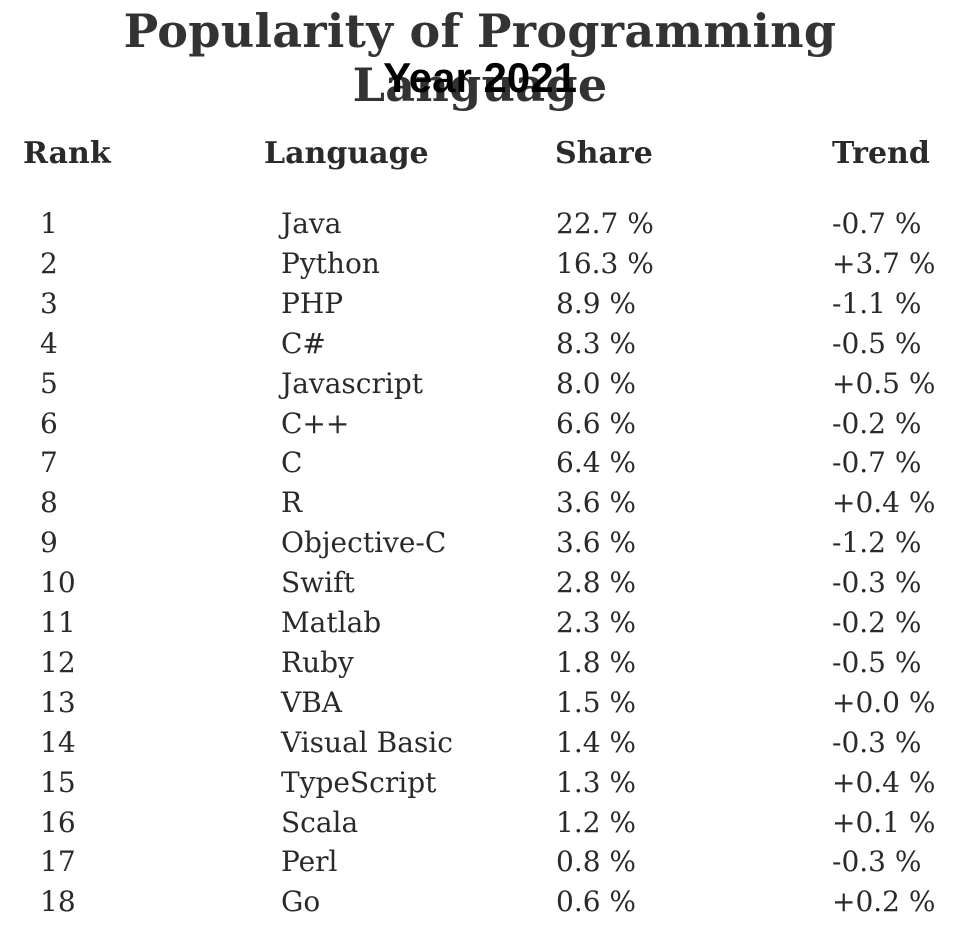 The width and height of the screenshot is (960, 940). What do you see at coordinates (877, 543) in the screenshot?
I see `trend-cell: -1.2 %` at bounding box center [877, 543].